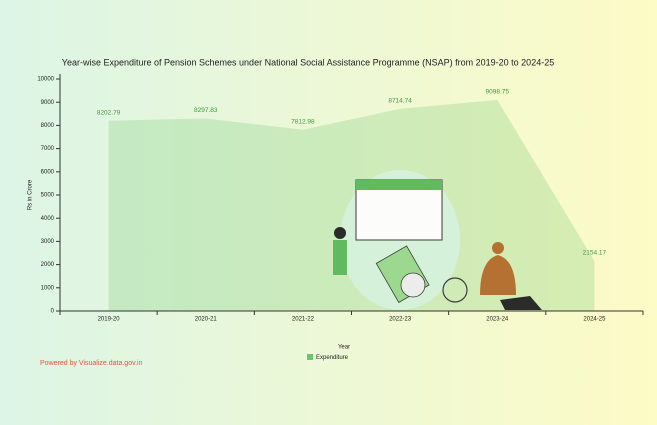 The width and height of the screenshot is (657, 425). Describe the element at coordinates (303, 320) in the screenshot. I see `x-tick-label: 2021-22` at that location.